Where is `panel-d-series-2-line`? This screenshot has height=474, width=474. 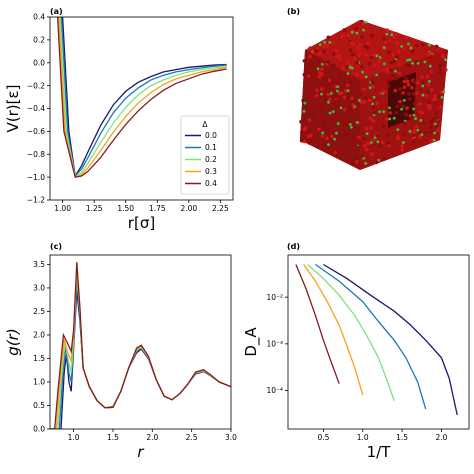
panel-d-series-2-line is located at coordinates (351, 333).